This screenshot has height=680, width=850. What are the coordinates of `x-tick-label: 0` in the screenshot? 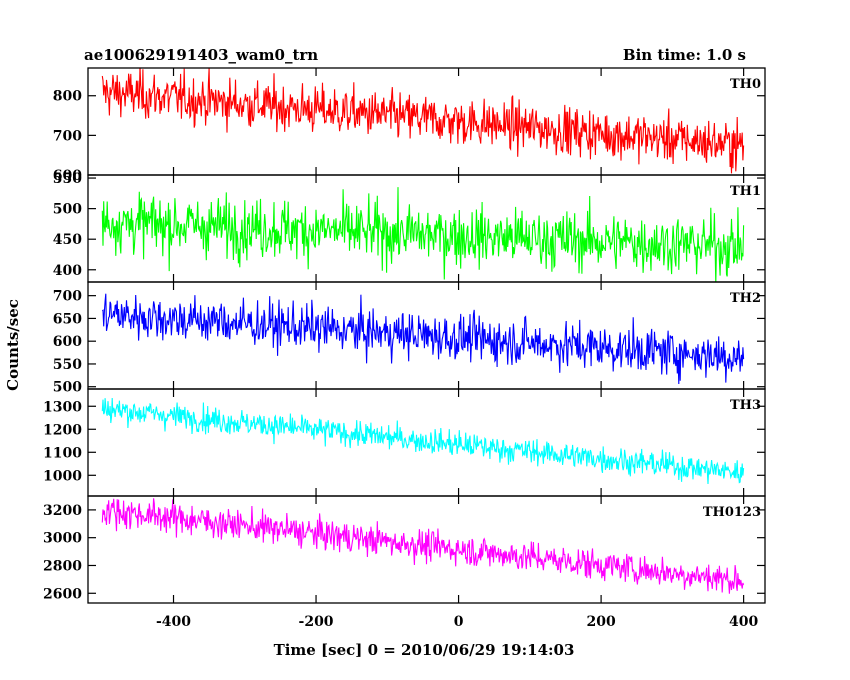 It's located at (459, 622).